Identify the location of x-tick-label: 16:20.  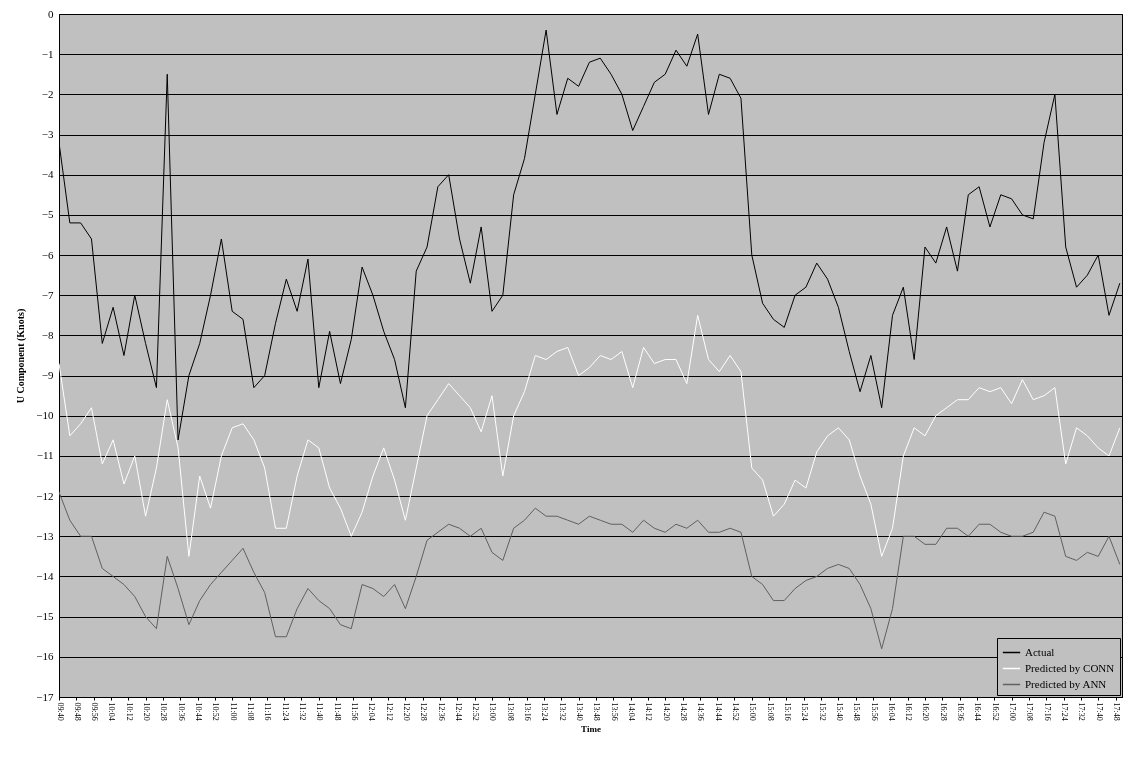
(926, 711).